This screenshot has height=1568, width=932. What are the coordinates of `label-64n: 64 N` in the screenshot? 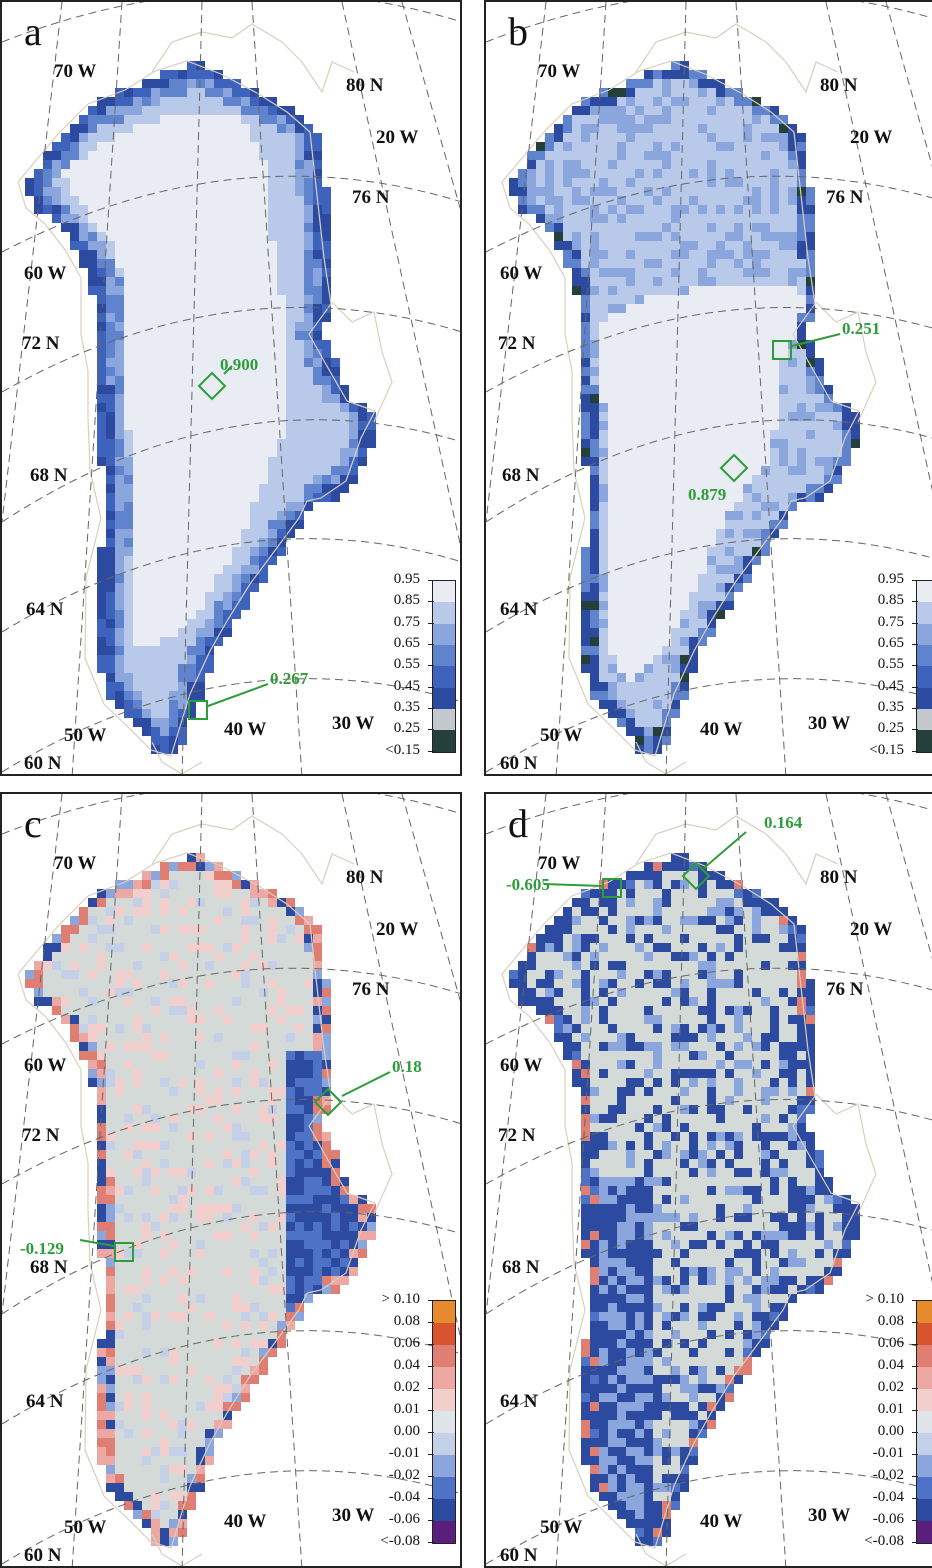 It's located at (519, 609).